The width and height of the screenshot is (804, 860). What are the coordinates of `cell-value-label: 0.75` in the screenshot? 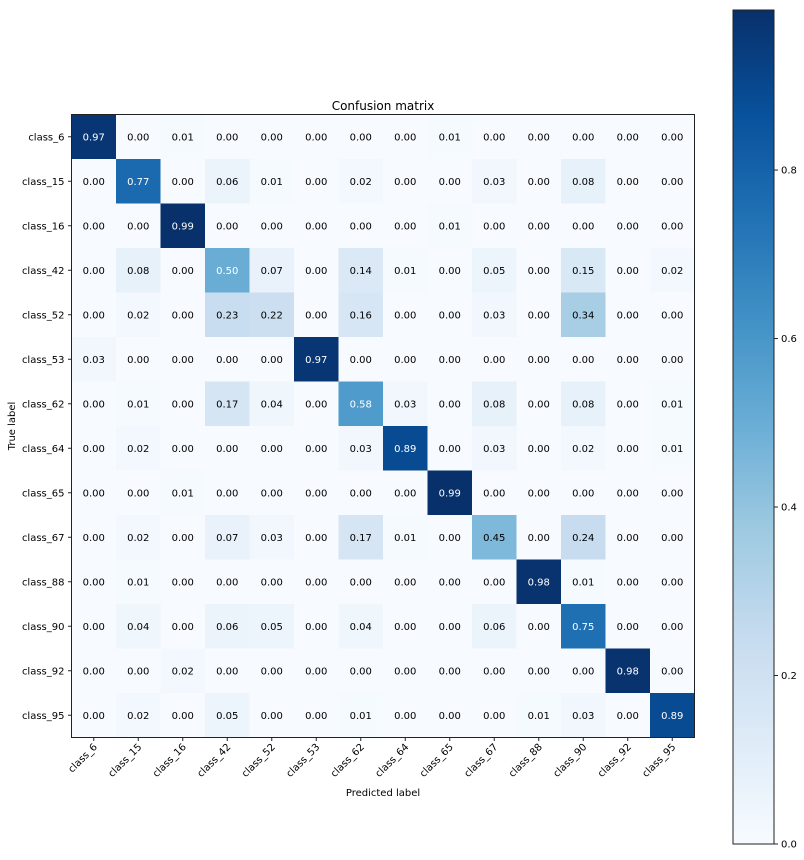 It's located at (583, 627).